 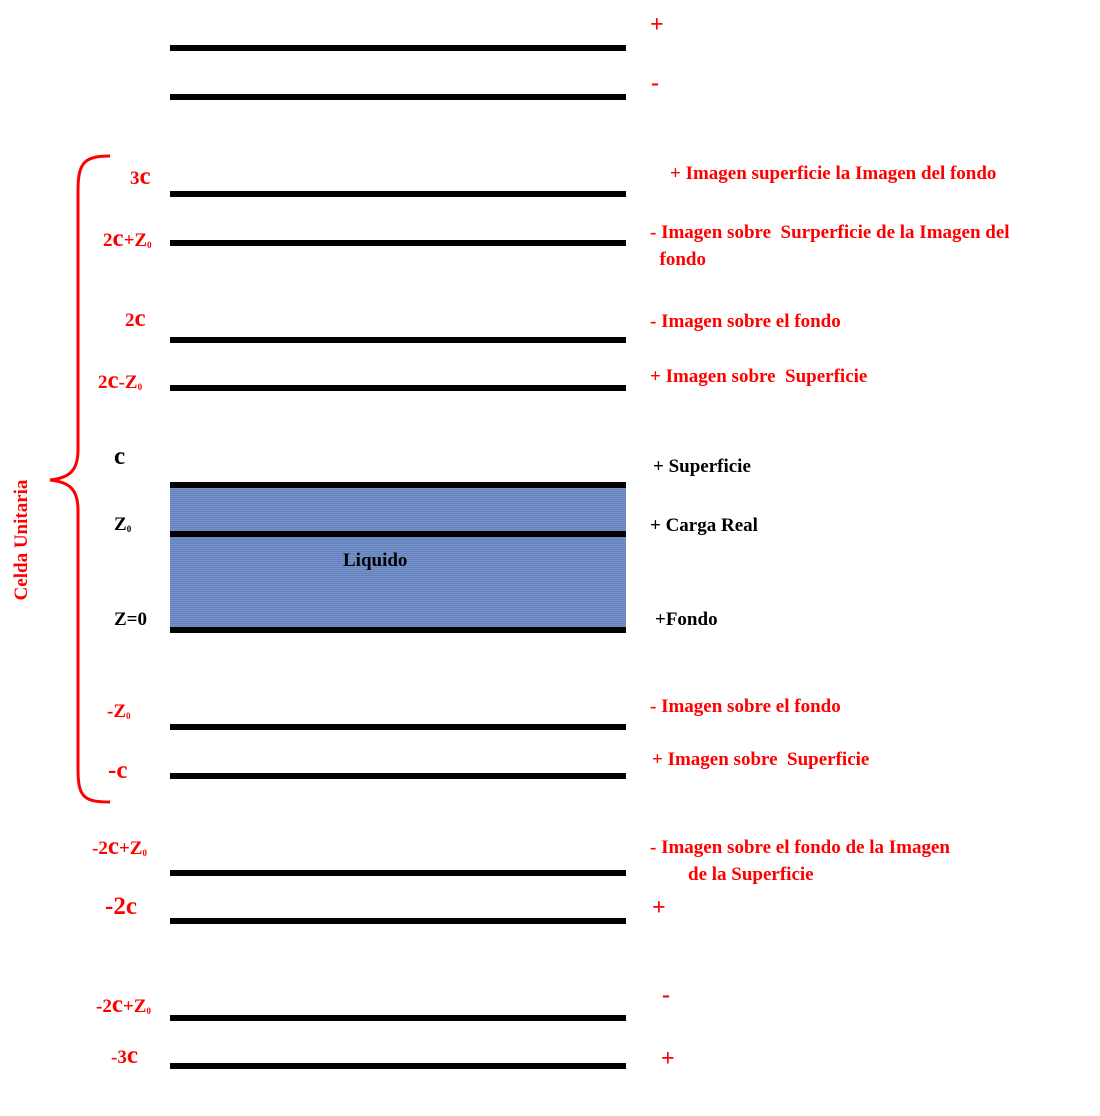 I want to click on charge-sign-minus-3c: +, so click(x=668, y=1059).